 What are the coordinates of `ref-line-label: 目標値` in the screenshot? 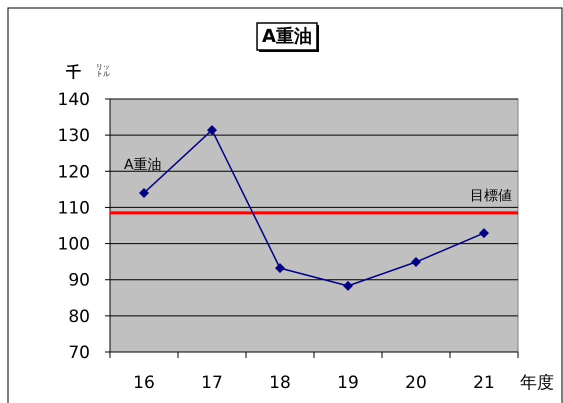 It's located at (491, 196).